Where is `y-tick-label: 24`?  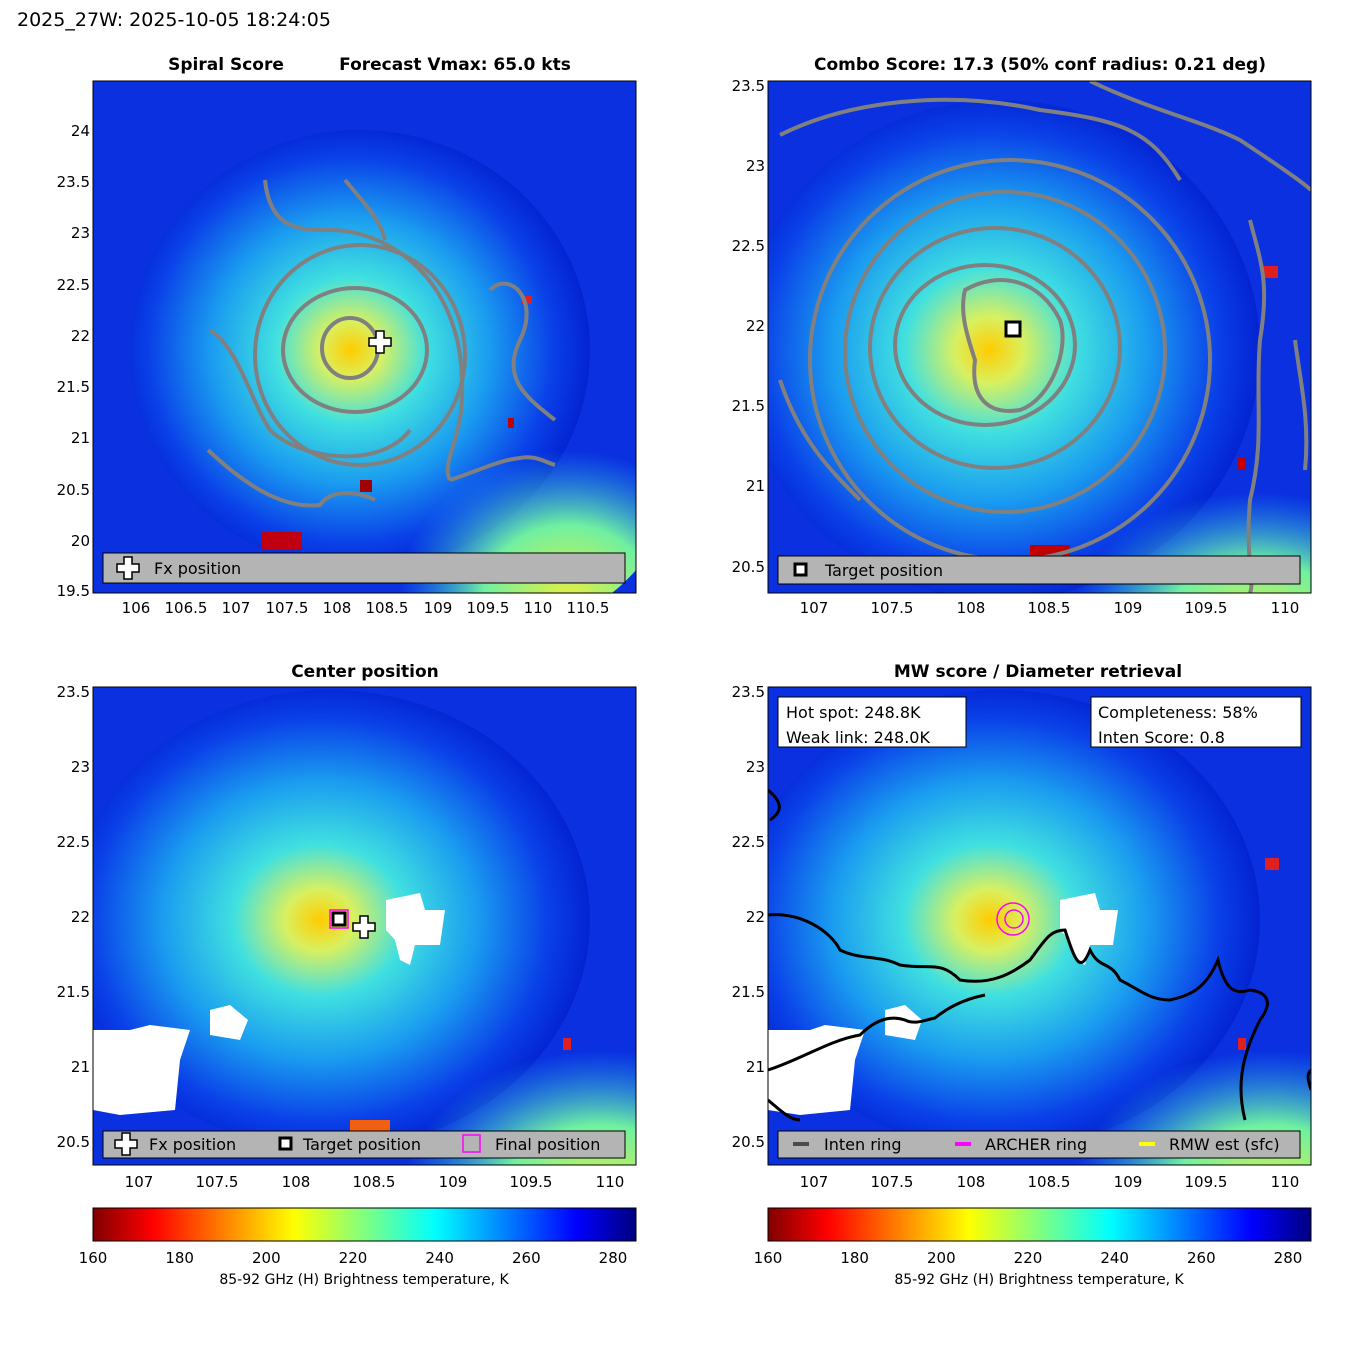 y-tick-label: 24 is located at coordinates (80, 131).